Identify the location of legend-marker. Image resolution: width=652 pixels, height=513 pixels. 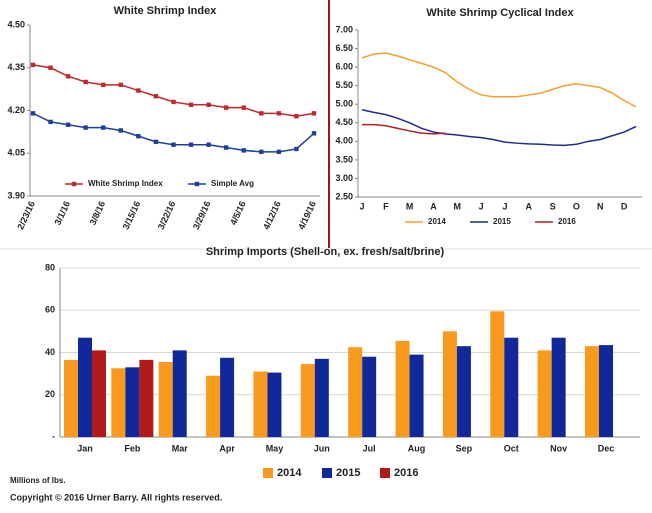
(74, 184).